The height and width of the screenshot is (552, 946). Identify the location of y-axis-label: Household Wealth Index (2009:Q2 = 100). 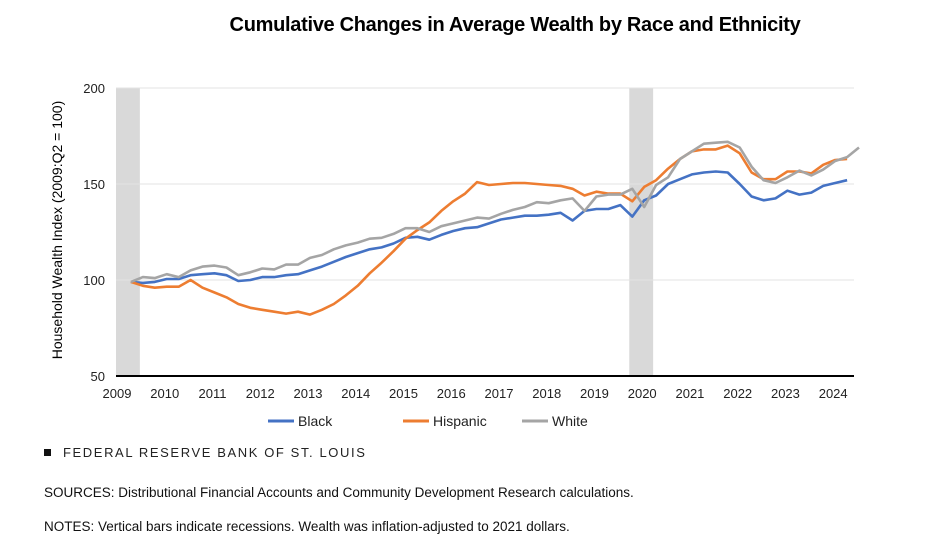
(57, 230).